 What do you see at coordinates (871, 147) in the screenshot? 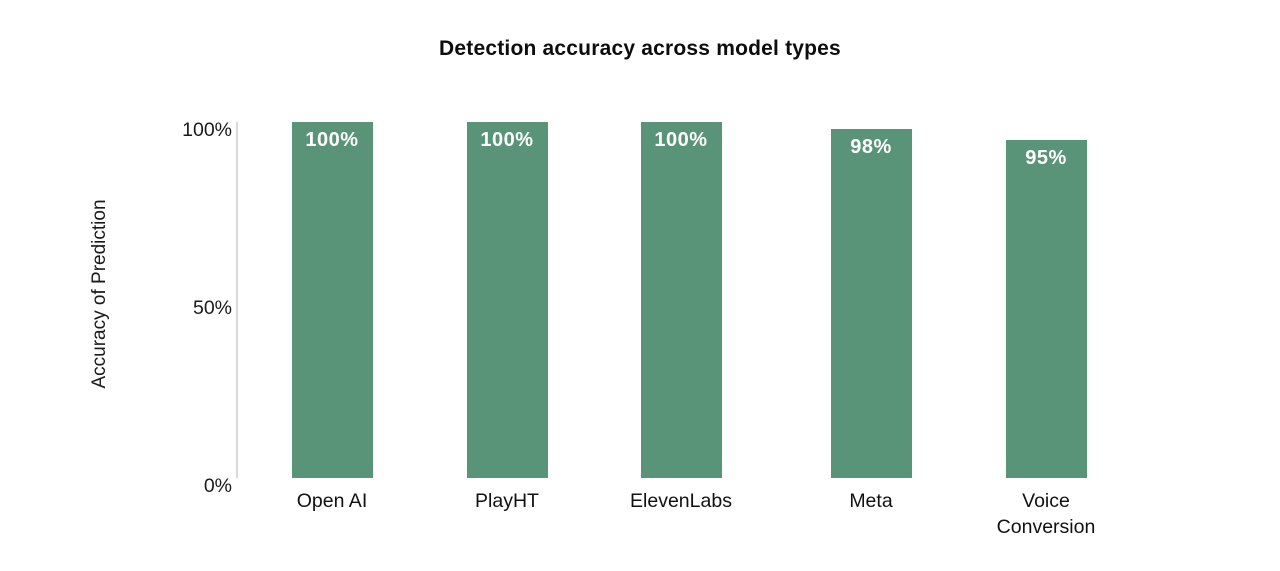
I see `bar-value-label: 98%` at bounding box center [871, 147].